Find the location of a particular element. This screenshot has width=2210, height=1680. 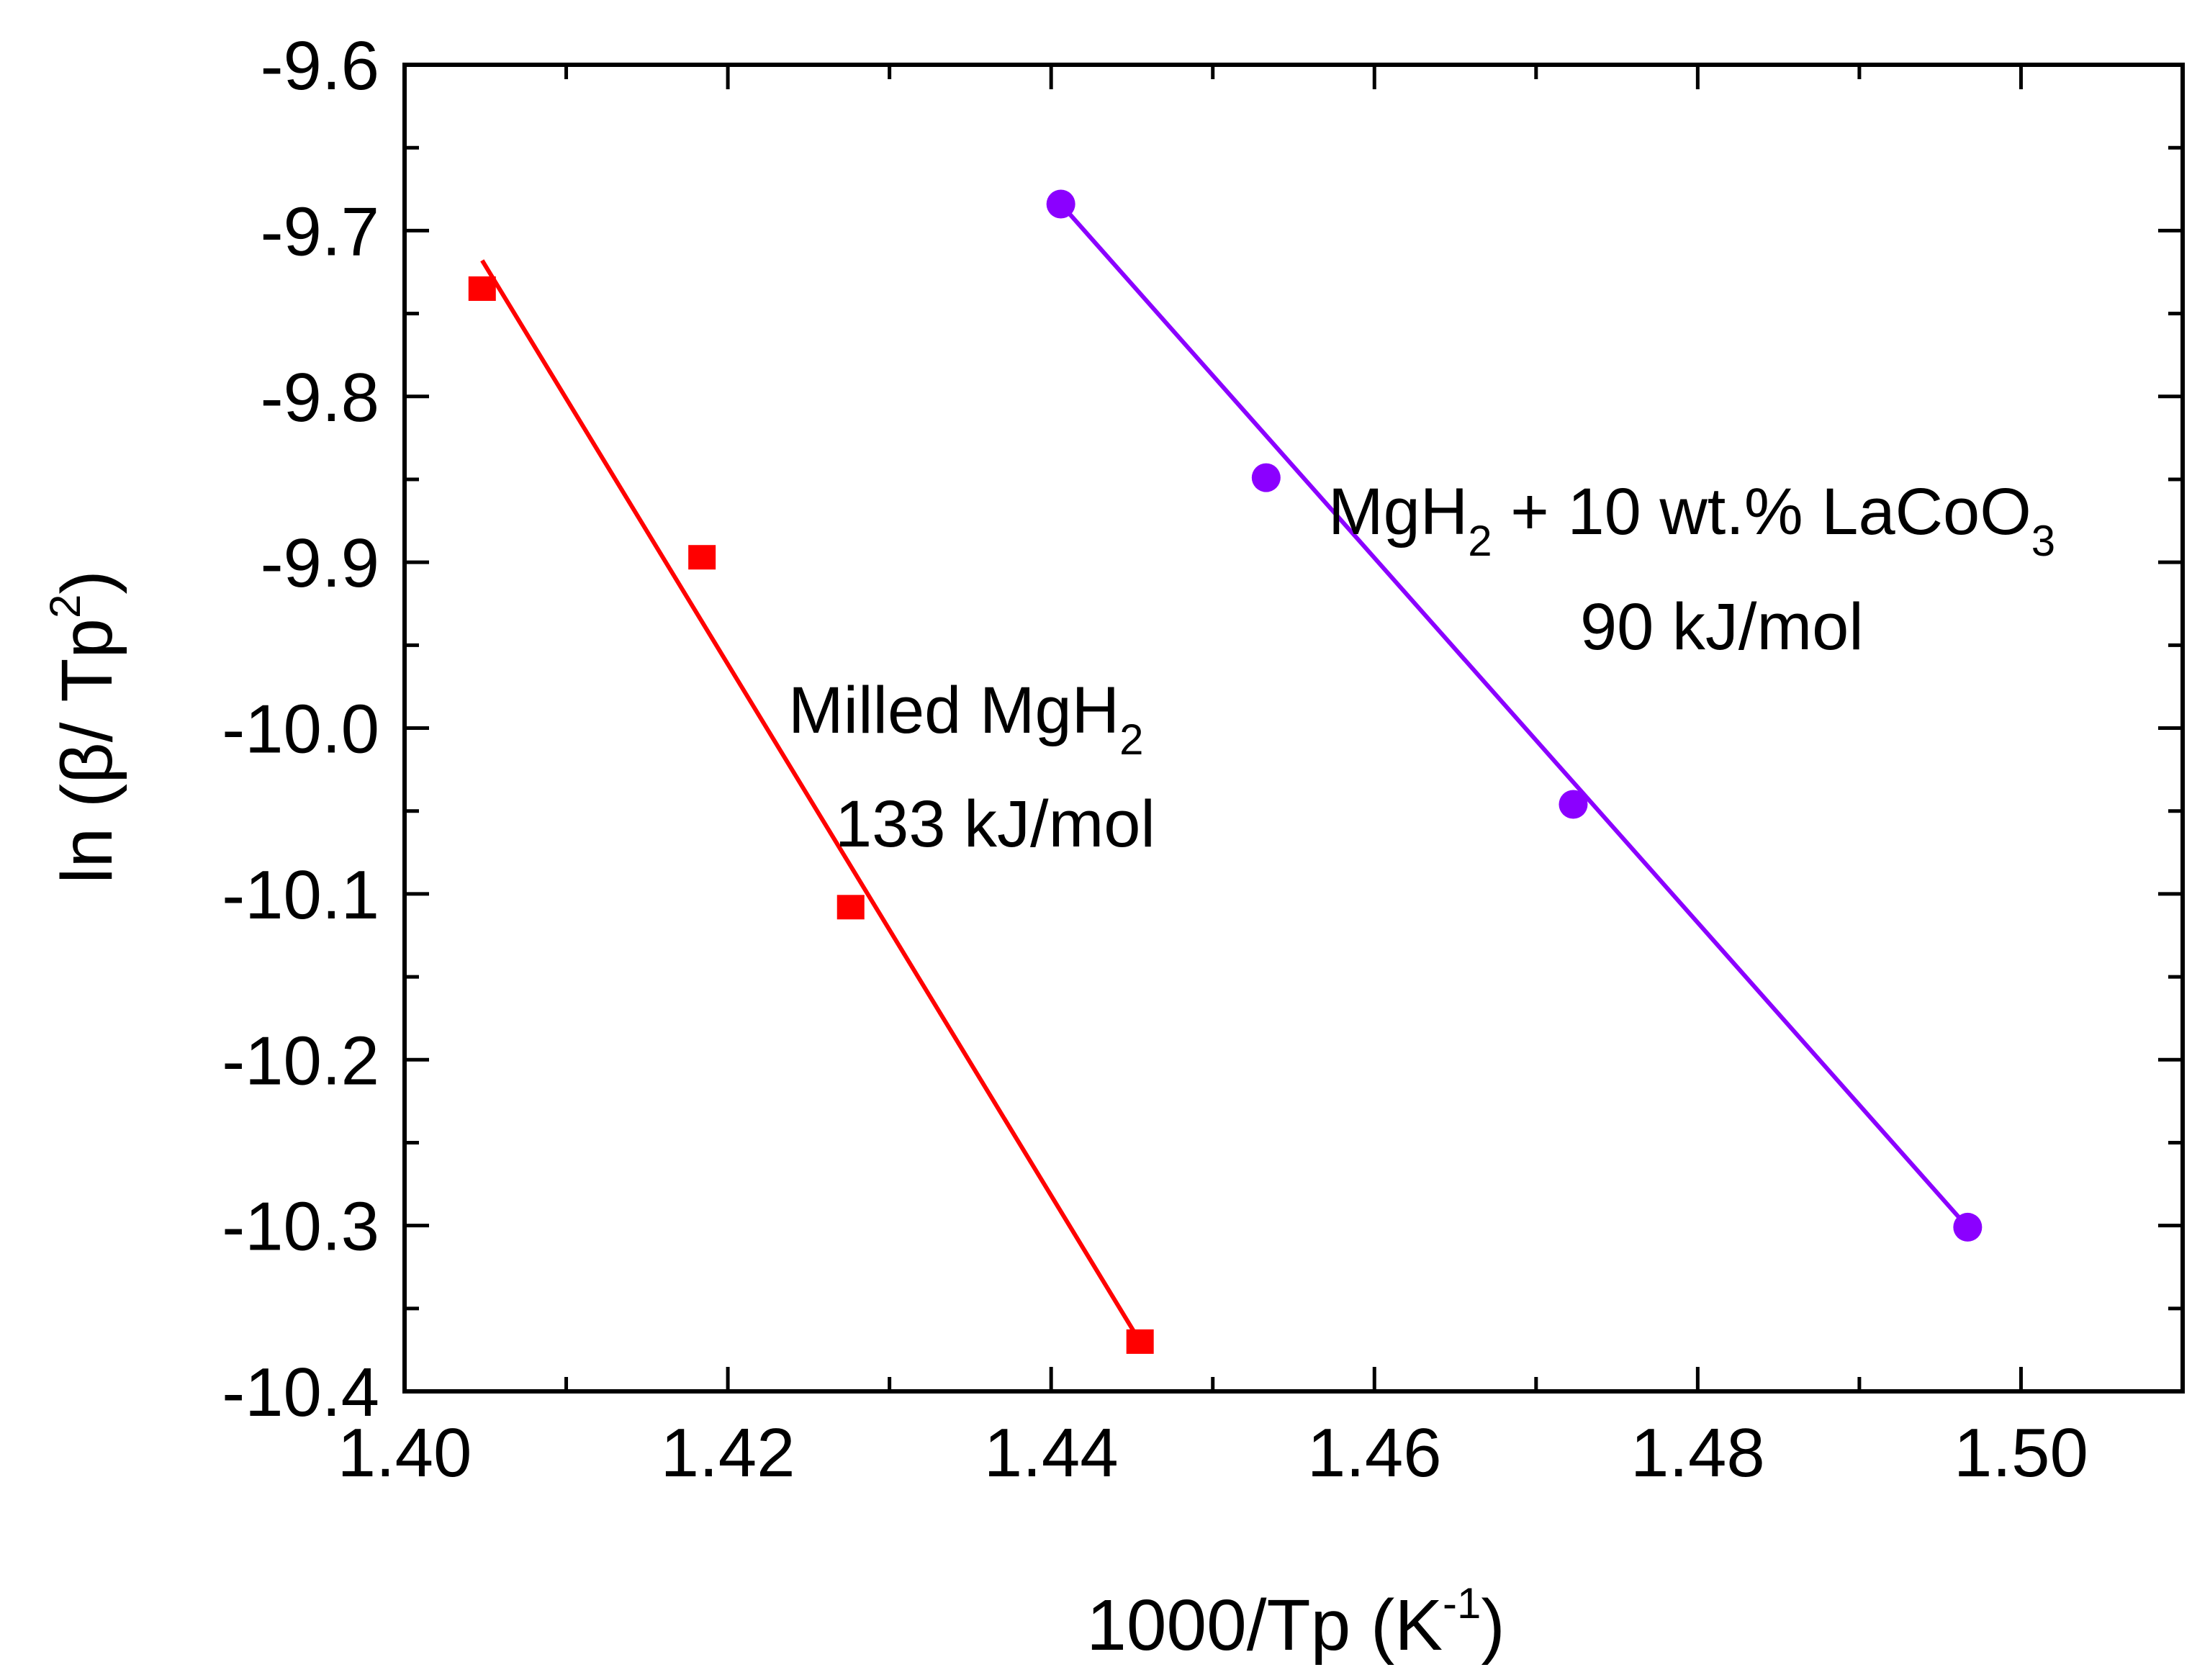

x-tick-label: 1.42 is located at coordinates (728, 1452).